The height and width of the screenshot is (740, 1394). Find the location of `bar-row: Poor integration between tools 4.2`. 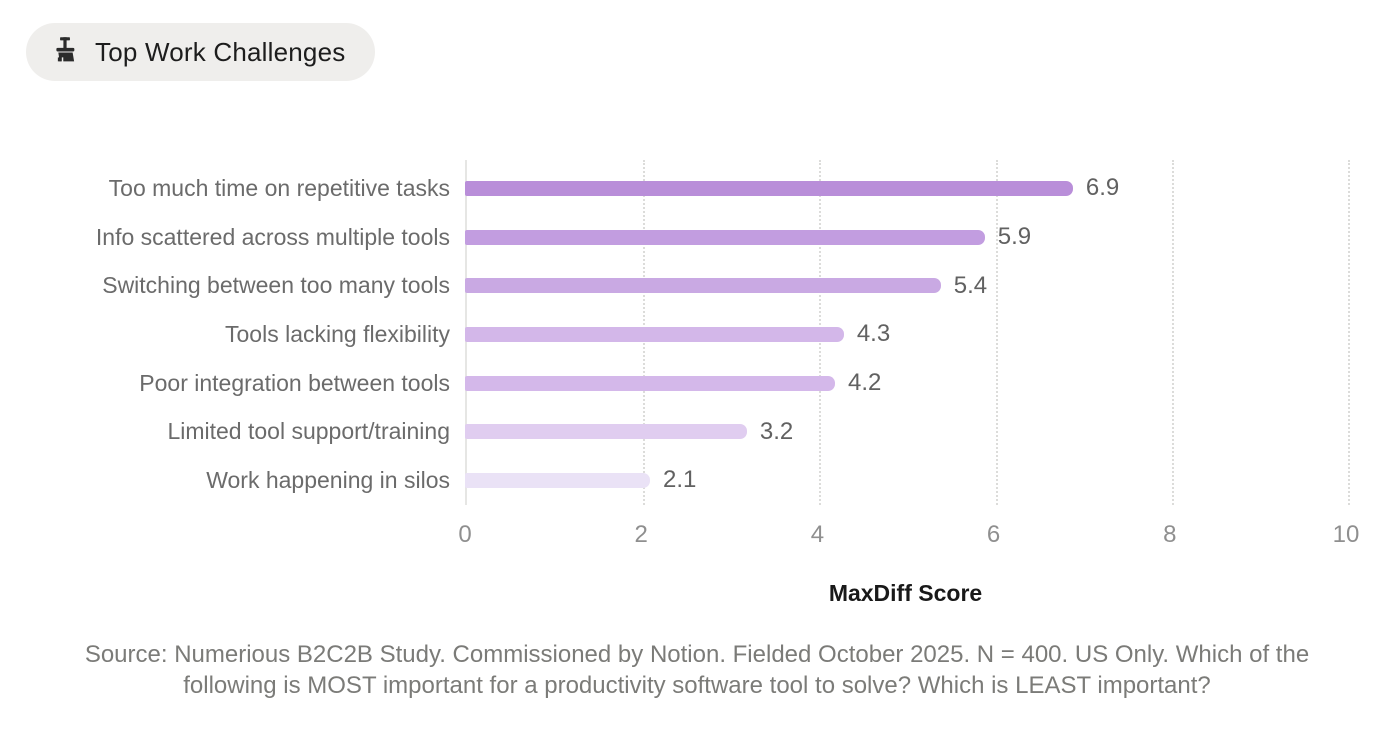

bar-row: Poor integration between tools 4.2 is located at coordinates (697, 383).